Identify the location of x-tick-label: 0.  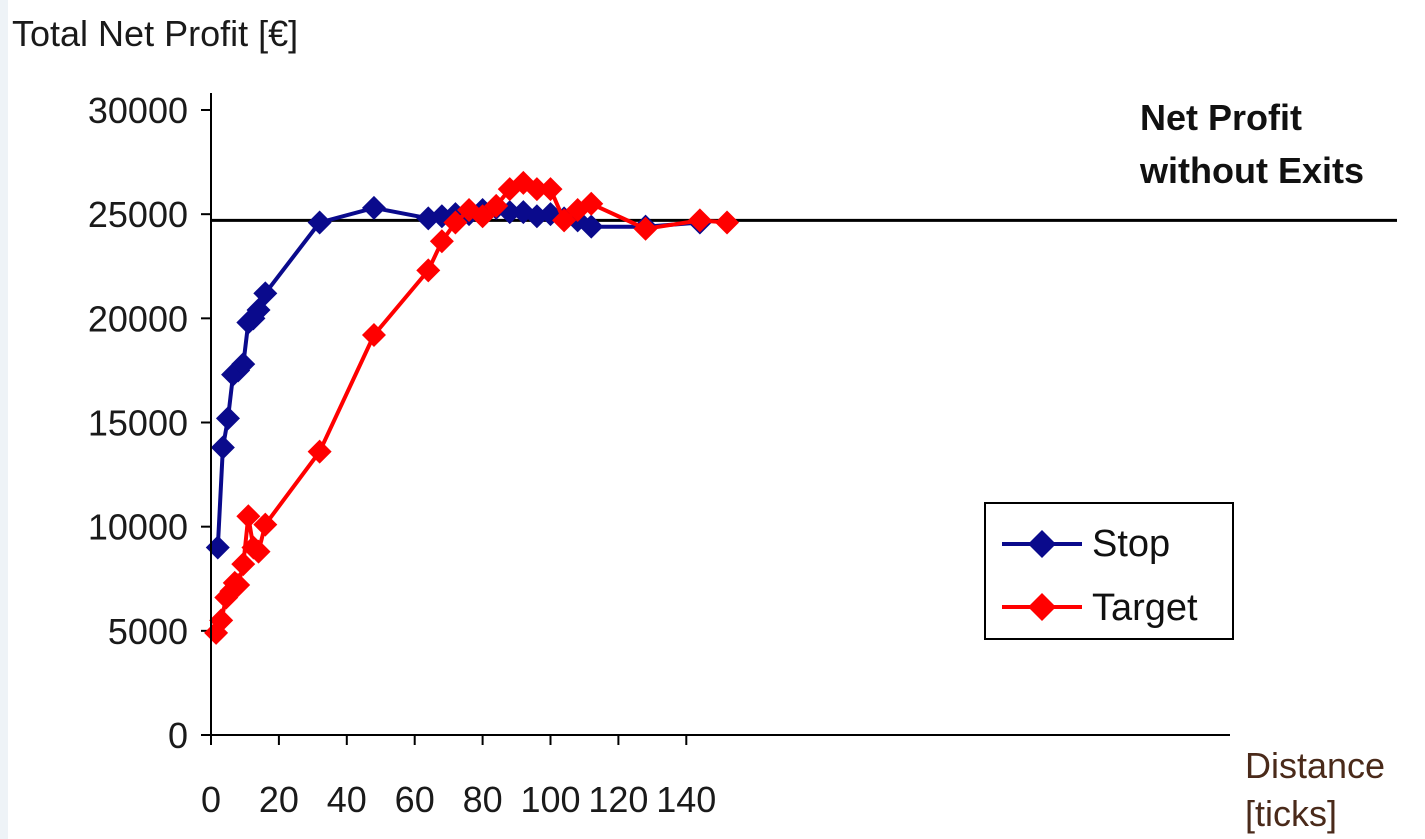
(211, 799).